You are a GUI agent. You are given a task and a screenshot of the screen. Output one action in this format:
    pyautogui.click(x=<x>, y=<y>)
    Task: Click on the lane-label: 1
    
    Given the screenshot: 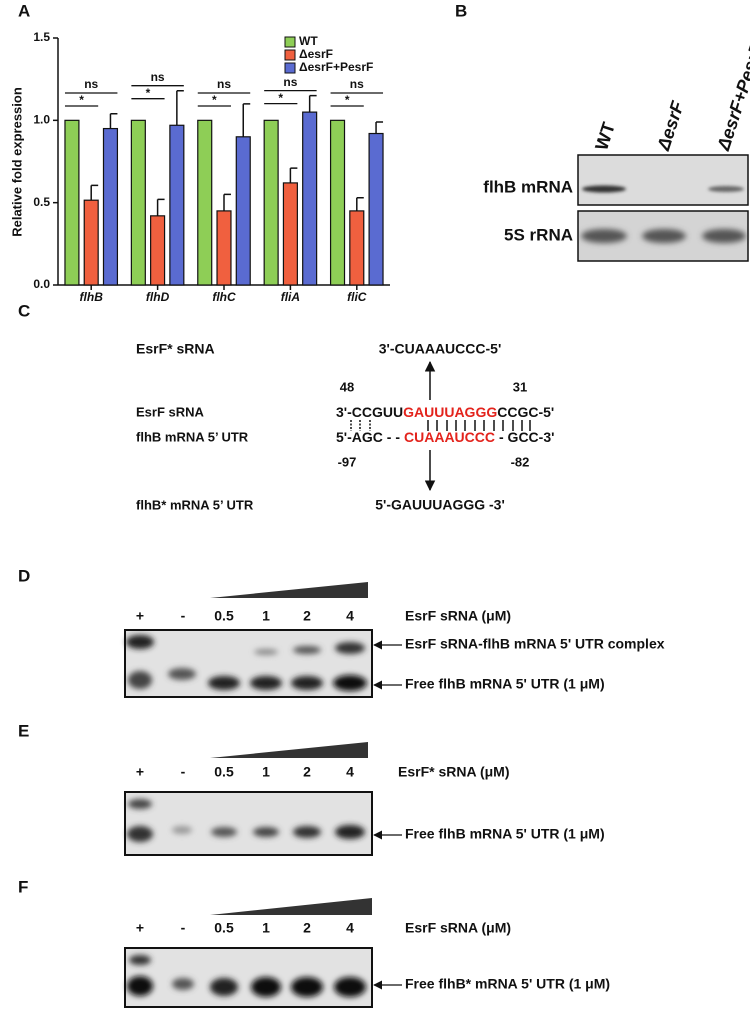 What is the action you would take?
    pyautogui.click(x=266, y=616)
    